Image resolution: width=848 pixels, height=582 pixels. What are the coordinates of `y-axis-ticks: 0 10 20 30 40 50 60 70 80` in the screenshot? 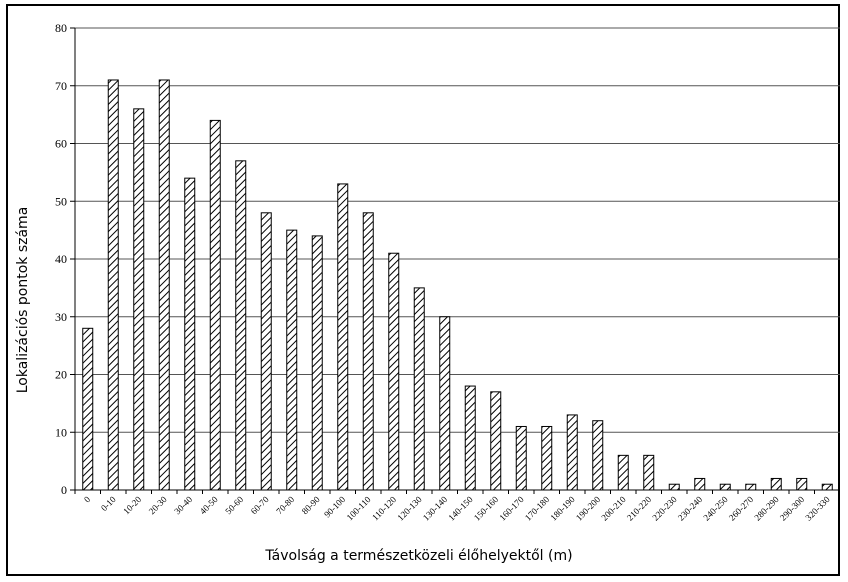 It's located at (65, 259).